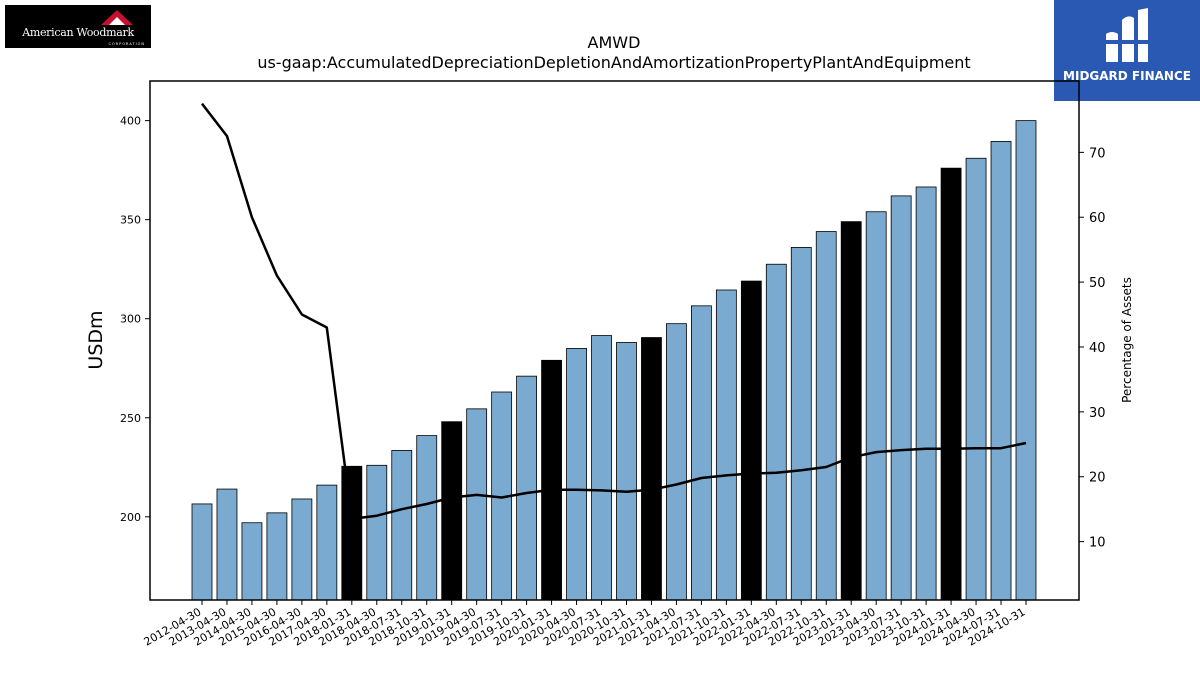  Describe the element at coordinates (1097, 543) in the screenshot. I see `y2-tick-label: 10` at that location.